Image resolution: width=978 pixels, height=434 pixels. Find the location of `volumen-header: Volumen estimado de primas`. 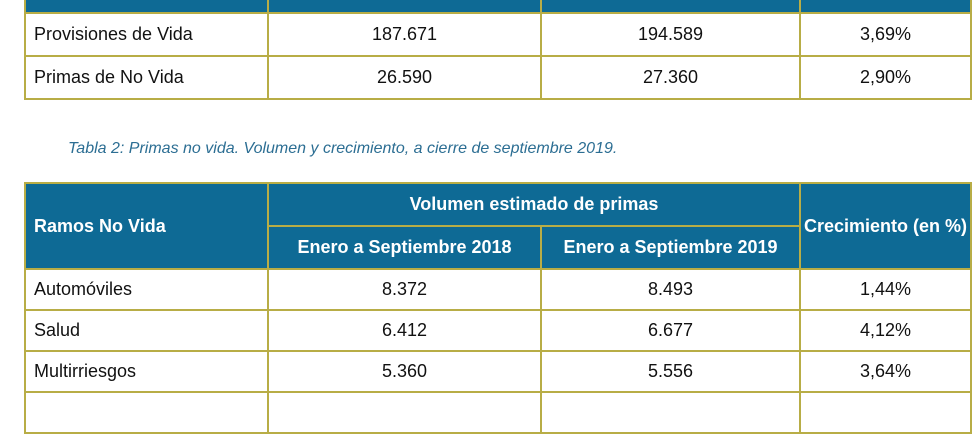

volumen-header: Volumen estimado de primas is located at coordinates (534, 204).